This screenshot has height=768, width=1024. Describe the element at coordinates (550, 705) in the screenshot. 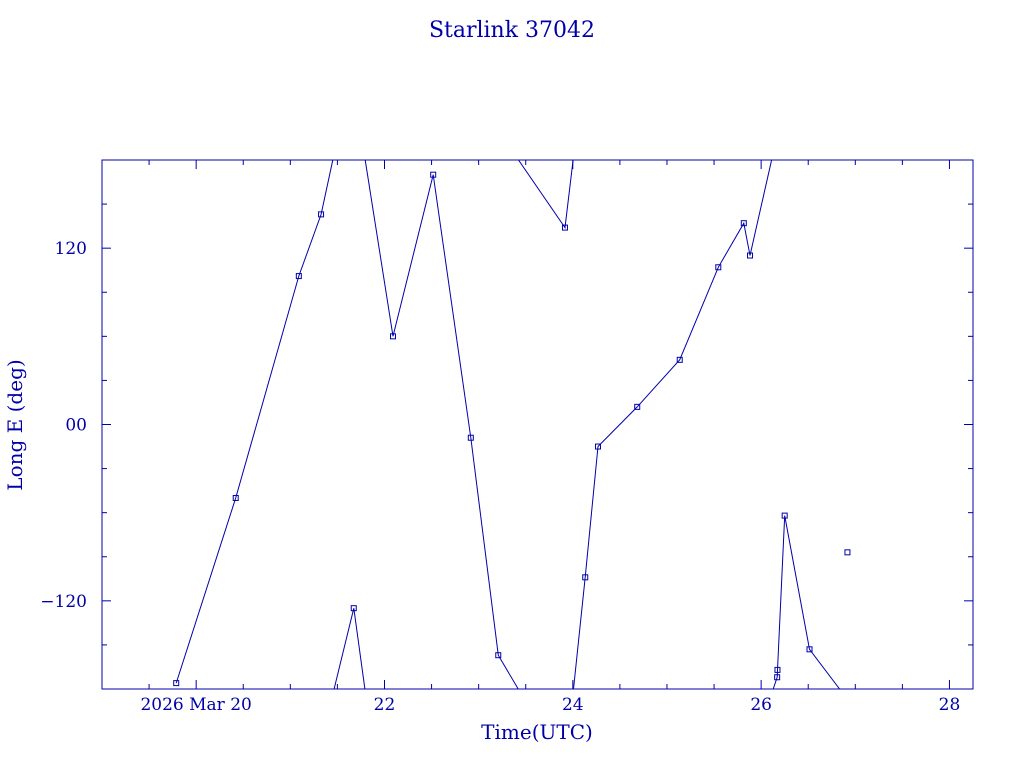

I see `x-tick-labels: 2026 Mar 20 22 24 26 28` at that location.